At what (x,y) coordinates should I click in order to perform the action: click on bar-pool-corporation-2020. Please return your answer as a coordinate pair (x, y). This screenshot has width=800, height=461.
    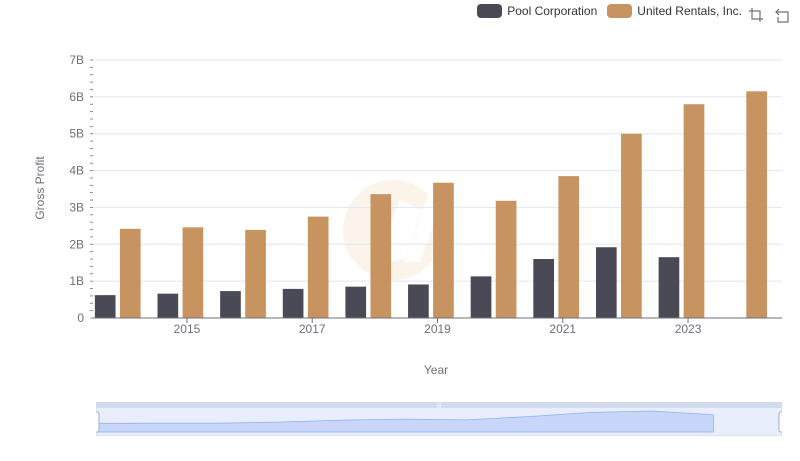
    Looking at the image, I should click on (481, 297).